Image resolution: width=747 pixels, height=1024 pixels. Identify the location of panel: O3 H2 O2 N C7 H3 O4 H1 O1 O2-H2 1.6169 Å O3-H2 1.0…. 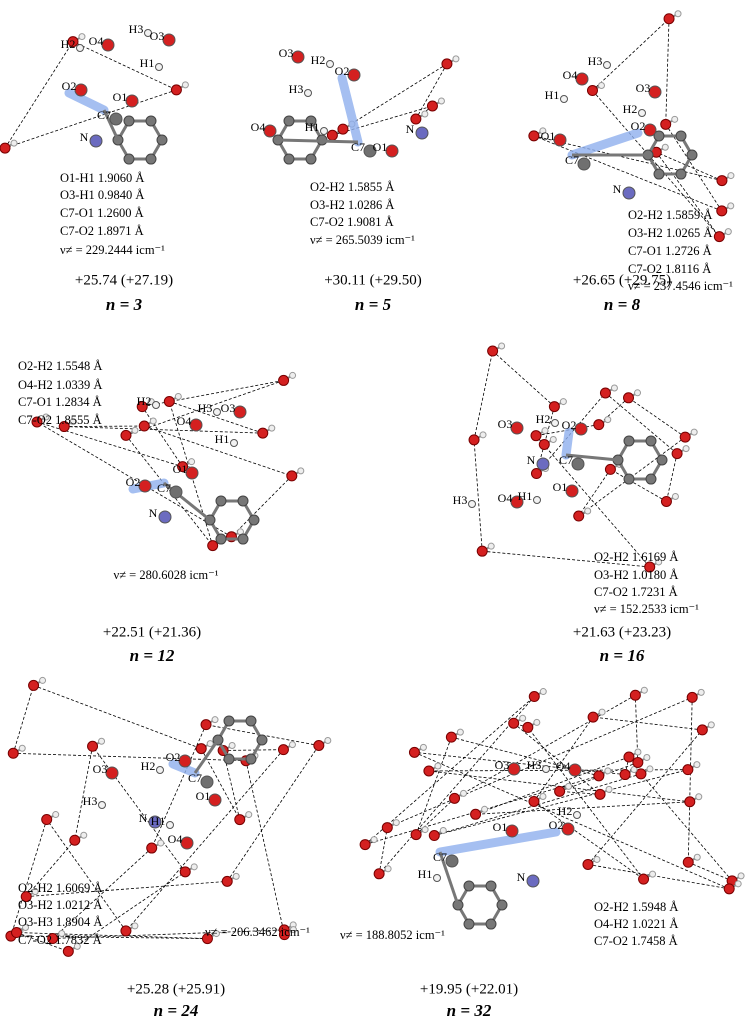
(576, 503).